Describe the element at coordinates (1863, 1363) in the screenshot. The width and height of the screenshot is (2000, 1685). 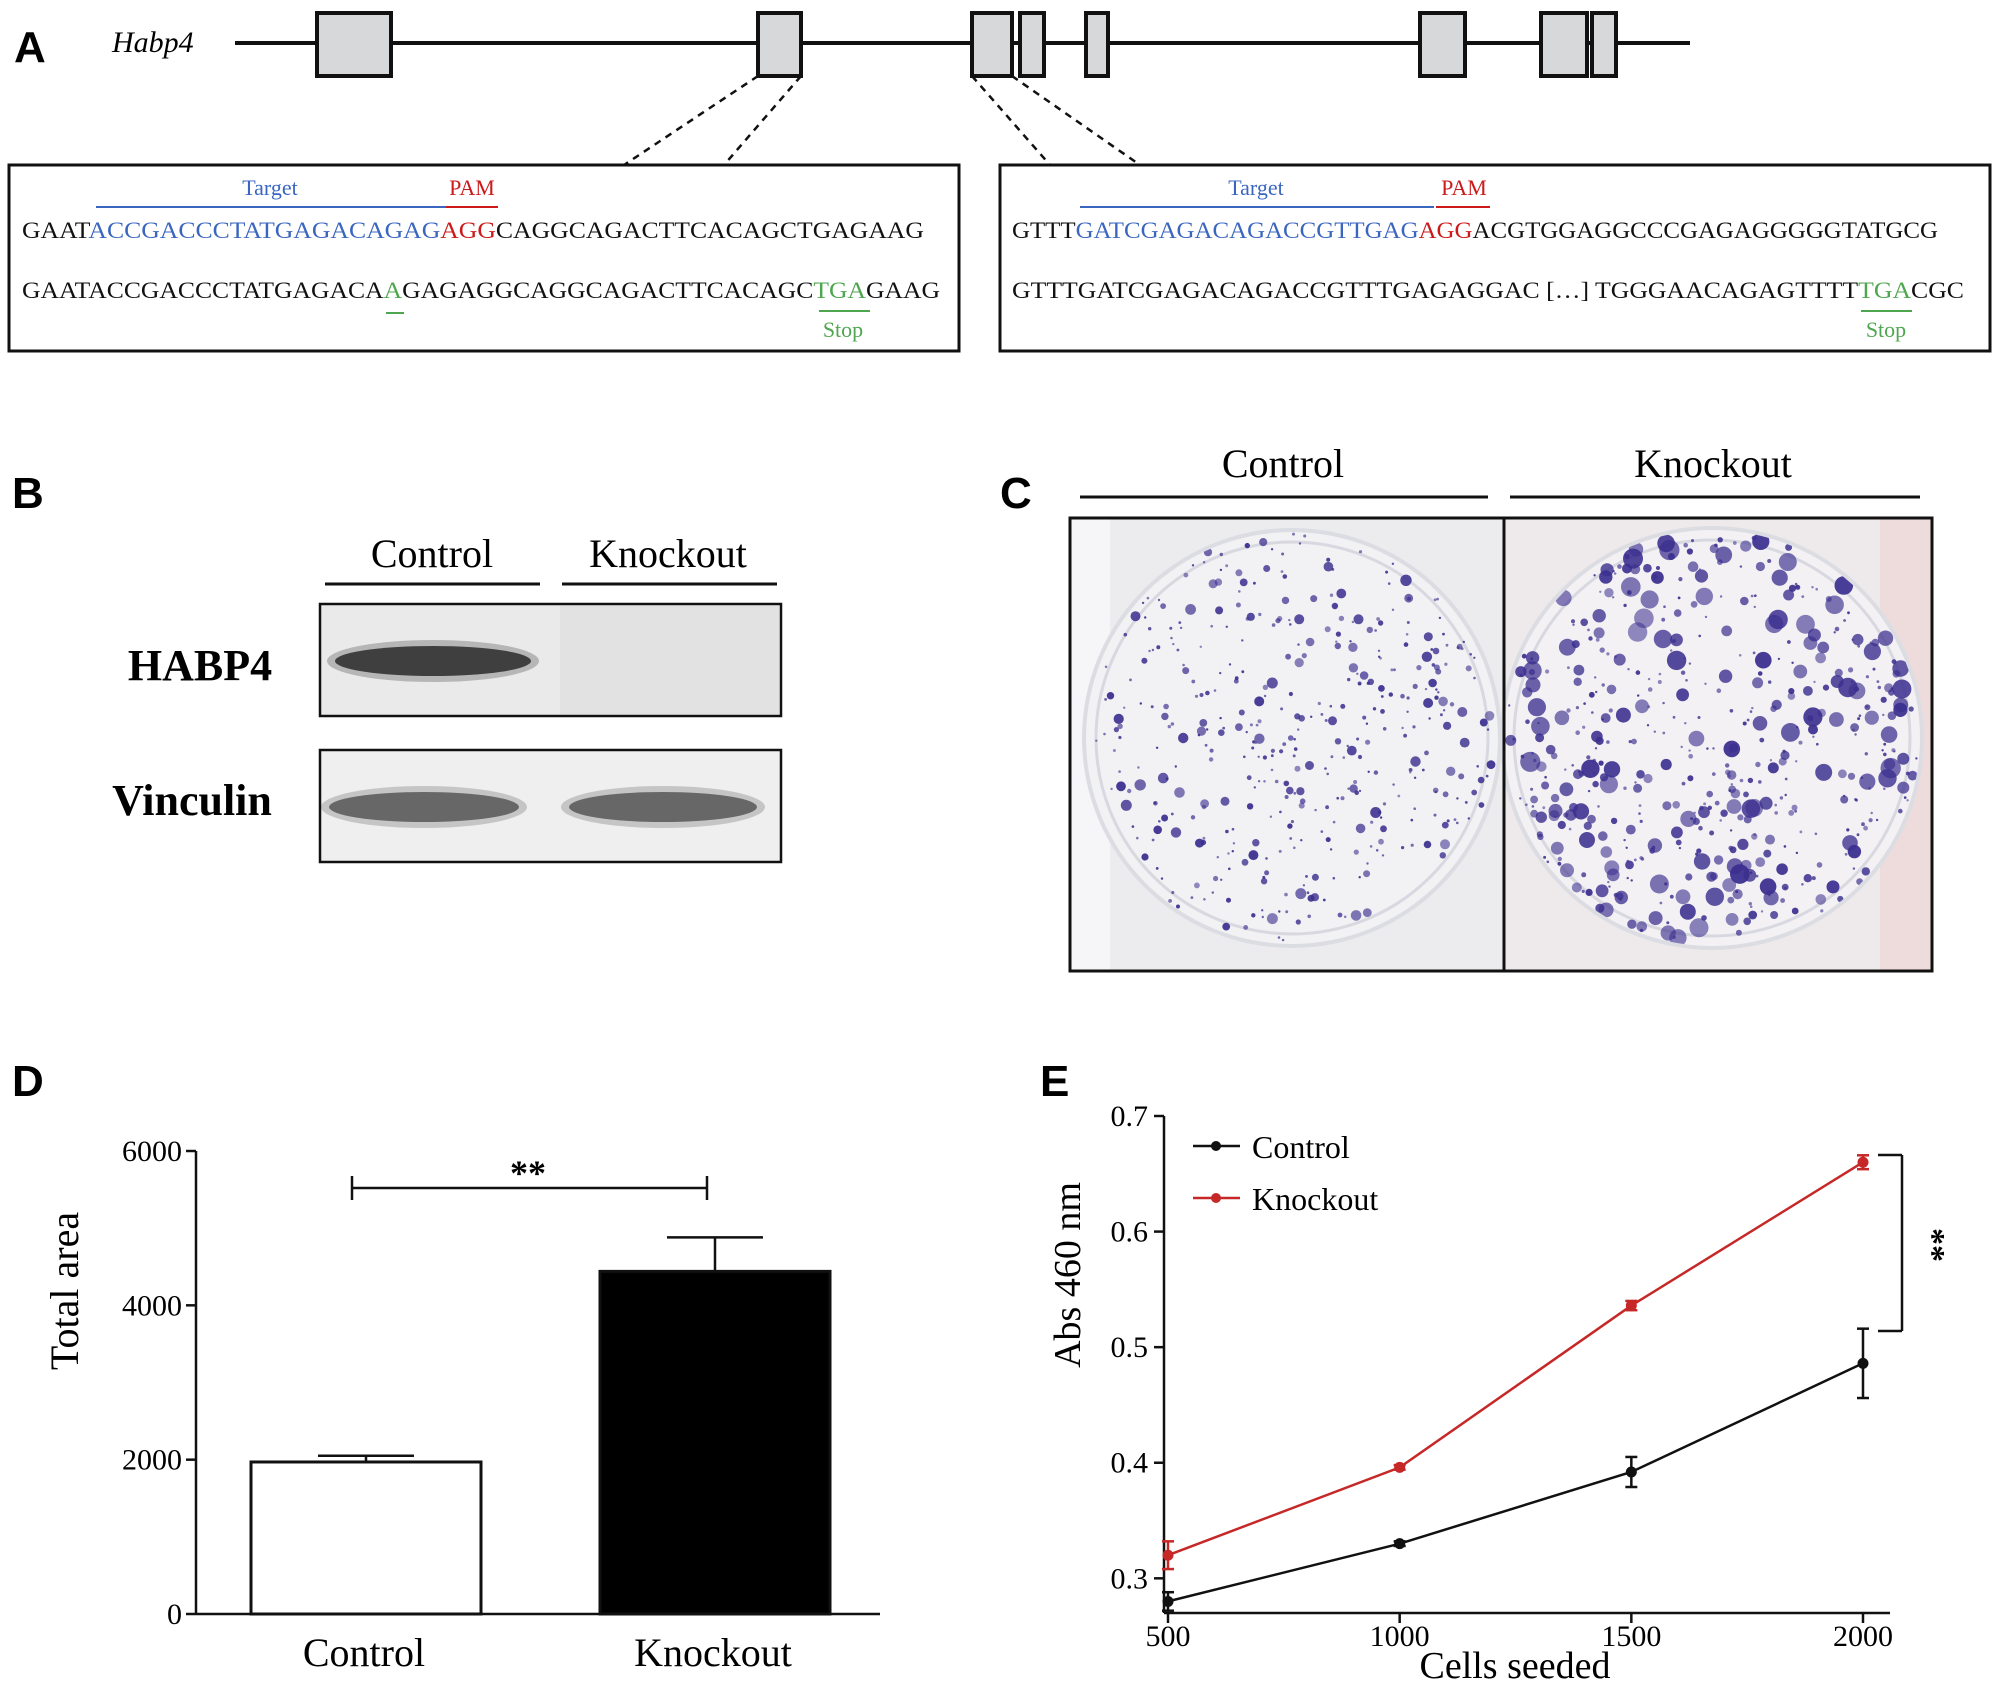
I see `data-point-control` at that location.